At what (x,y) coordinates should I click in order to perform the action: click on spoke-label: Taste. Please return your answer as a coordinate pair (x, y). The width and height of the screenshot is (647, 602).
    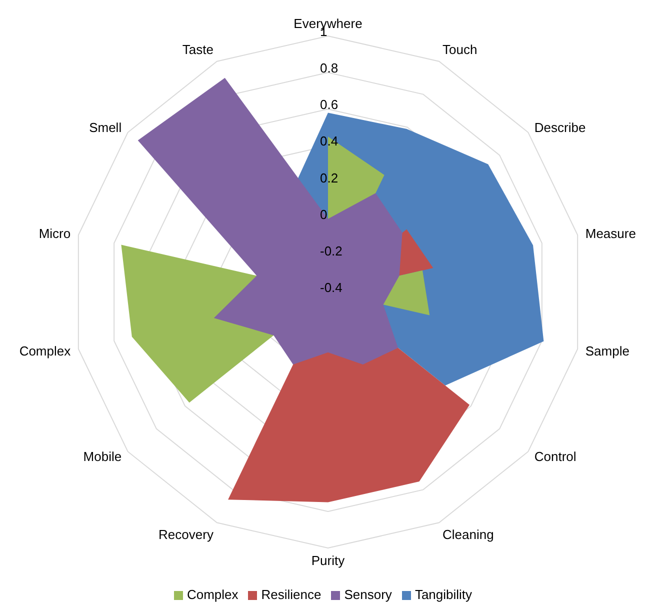
    Looking at the image, I should click on (198, 50).